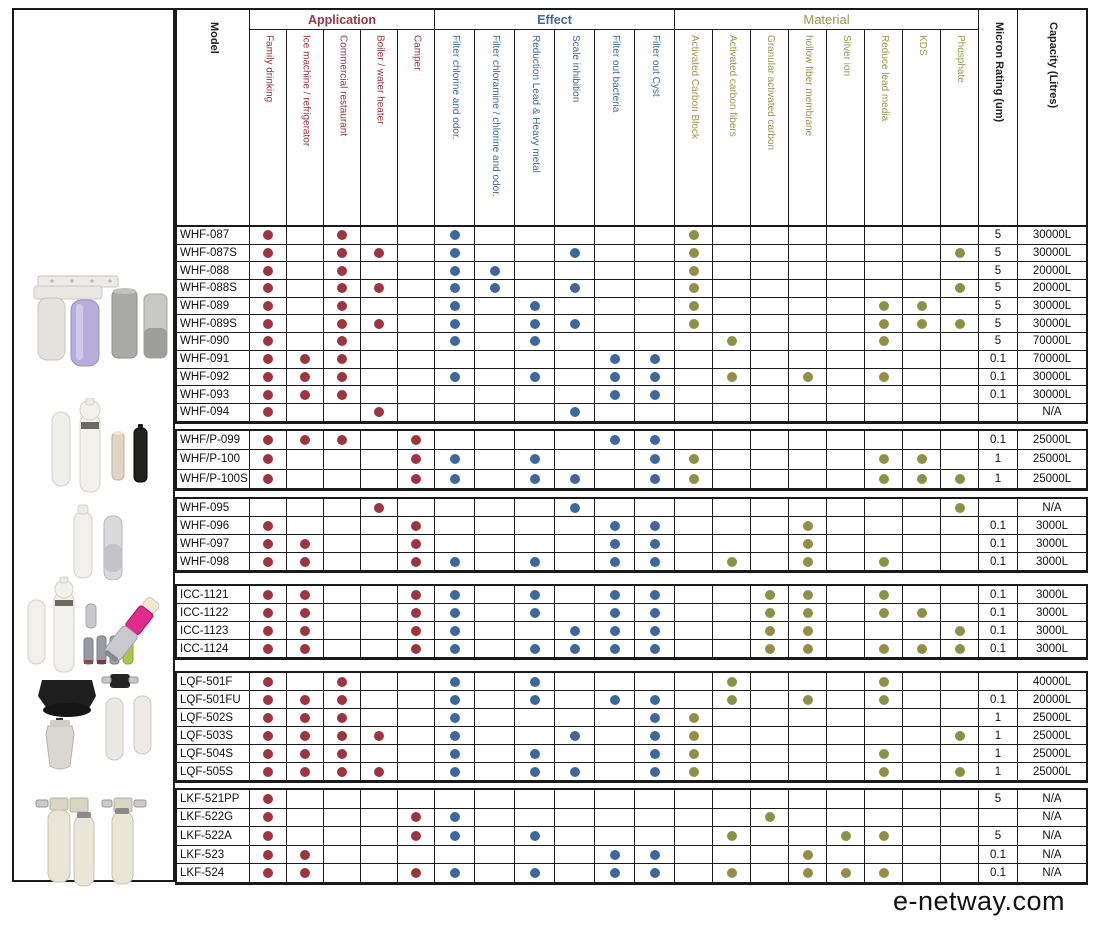  I want to click on model-label: Model, so click(213, 38).